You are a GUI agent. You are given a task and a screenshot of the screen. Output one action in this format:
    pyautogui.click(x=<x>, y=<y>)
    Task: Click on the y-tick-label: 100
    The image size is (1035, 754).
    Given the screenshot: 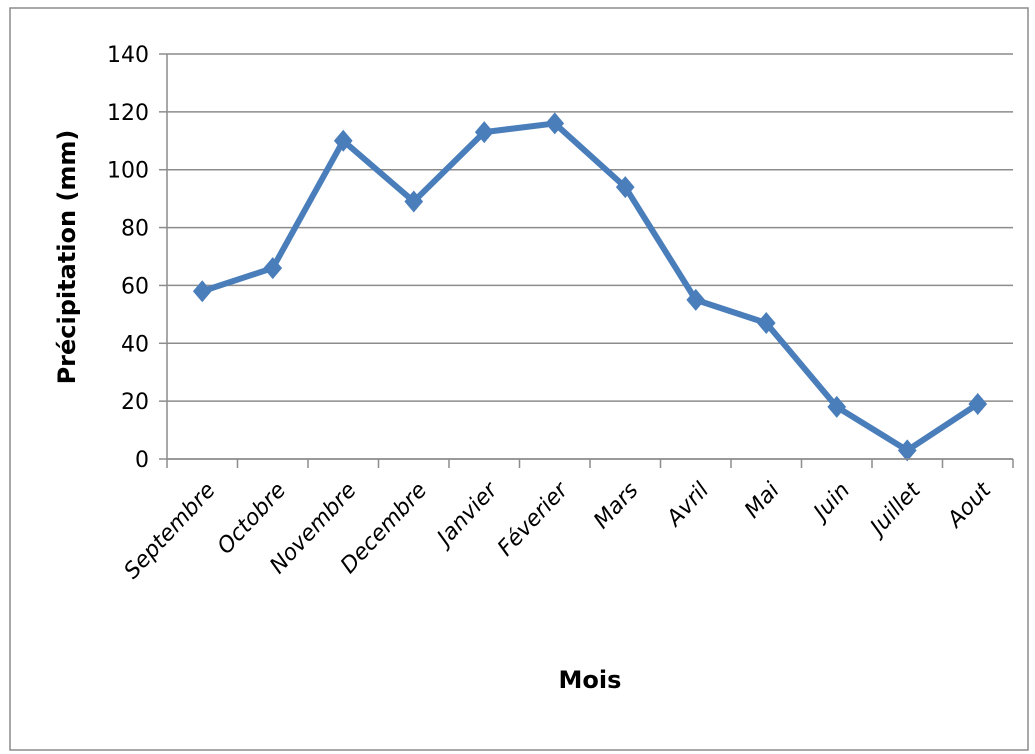 What is the action you would take?
    pyautogui.click(x=128, y=171)
    